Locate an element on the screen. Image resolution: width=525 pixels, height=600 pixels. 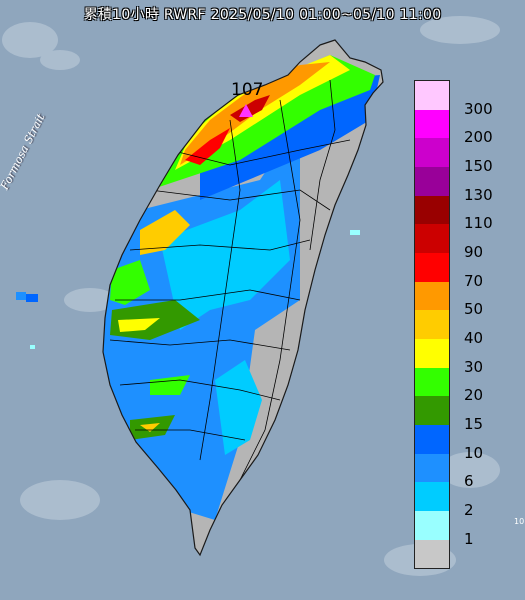
rain-2mm-zone is located at coordinates (225, 255).